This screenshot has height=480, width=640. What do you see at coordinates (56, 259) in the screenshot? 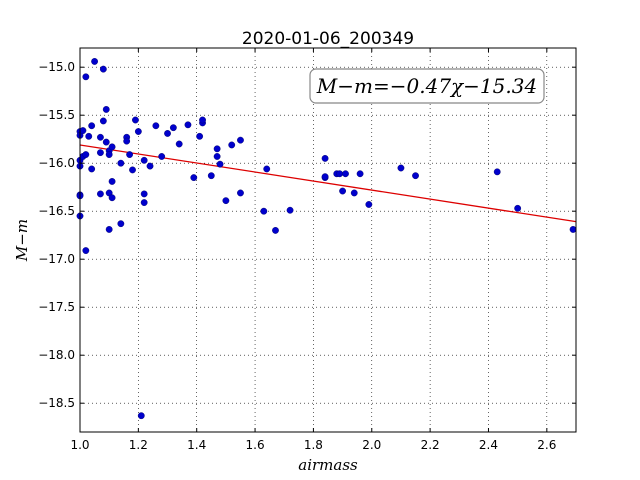
I see `y-tick-label: −17.0` at bounding box center [56, 259].